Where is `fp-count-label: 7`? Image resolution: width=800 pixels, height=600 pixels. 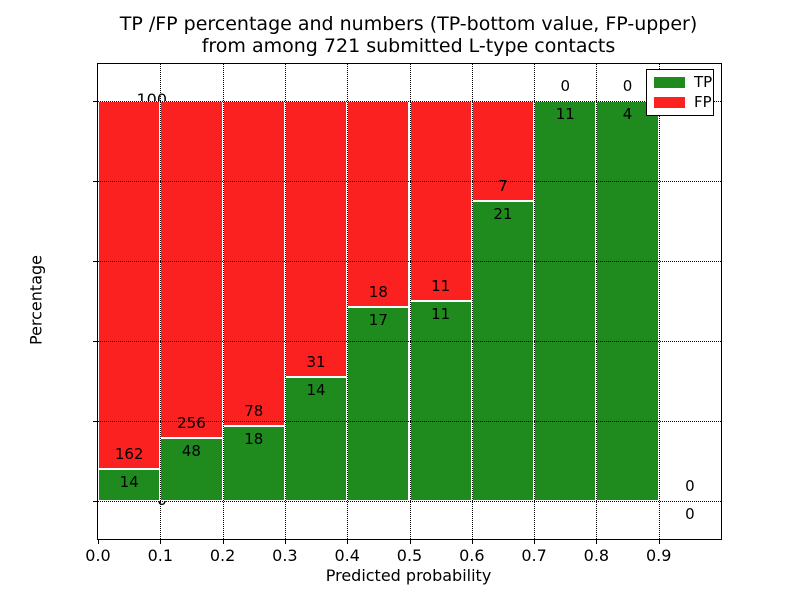
fp-count-label: 7 is located at coordinates (503, 186).